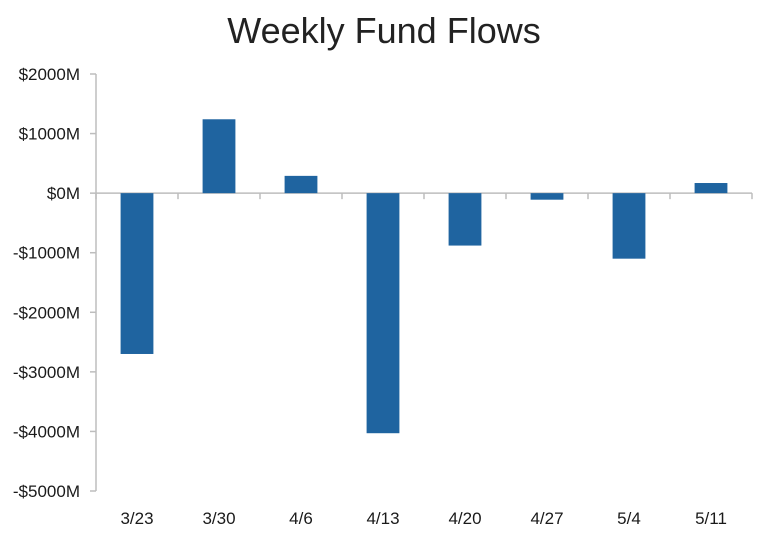 The width and height of the screenshot is (768, 542). Describe the element at coordinates (301, 518) in the screenshot. I see `x-tick-label: 4/6` at that location.